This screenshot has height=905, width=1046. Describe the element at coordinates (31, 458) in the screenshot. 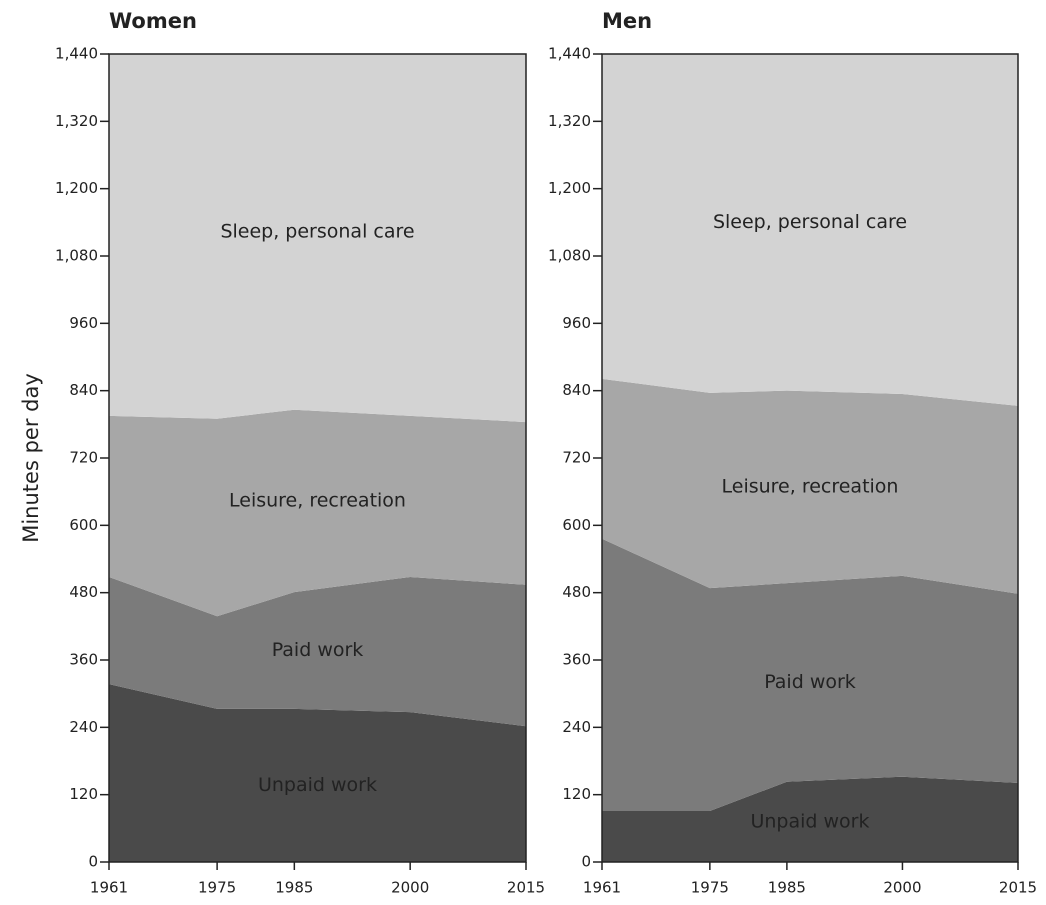

I see `y-axis-label: Minutes per day` at that location.